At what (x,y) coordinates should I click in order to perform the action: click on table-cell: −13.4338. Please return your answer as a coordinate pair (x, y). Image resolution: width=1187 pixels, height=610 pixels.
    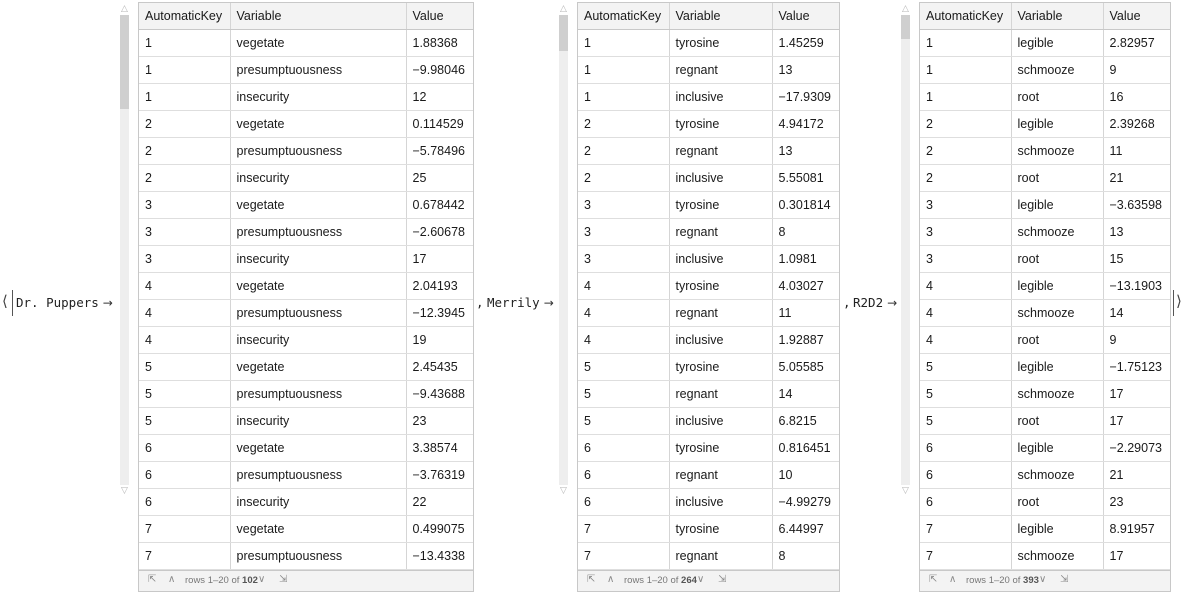
    Looking at the image, I should click on (439, 556).